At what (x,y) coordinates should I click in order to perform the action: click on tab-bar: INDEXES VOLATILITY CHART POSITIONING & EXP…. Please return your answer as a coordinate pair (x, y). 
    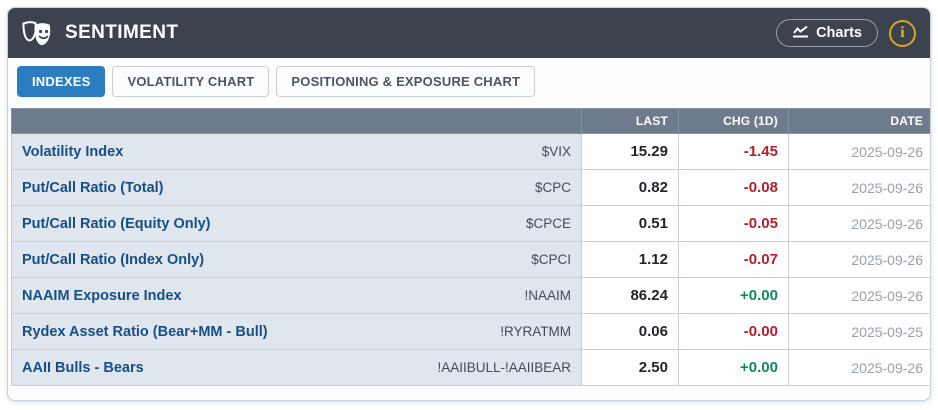
    Looking at the image, I should click on (469, 81).